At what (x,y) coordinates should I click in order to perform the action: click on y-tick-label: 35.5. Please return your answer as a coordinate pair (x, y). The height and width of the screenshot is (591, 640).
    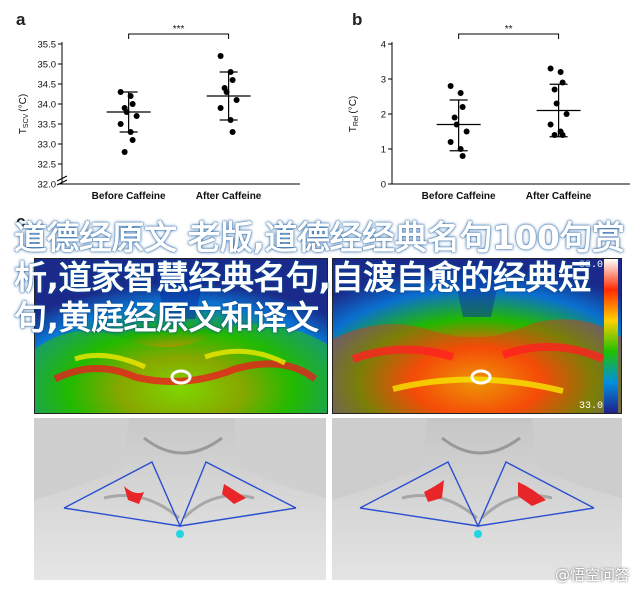
    Looking at the image, I should click on (47, 45).